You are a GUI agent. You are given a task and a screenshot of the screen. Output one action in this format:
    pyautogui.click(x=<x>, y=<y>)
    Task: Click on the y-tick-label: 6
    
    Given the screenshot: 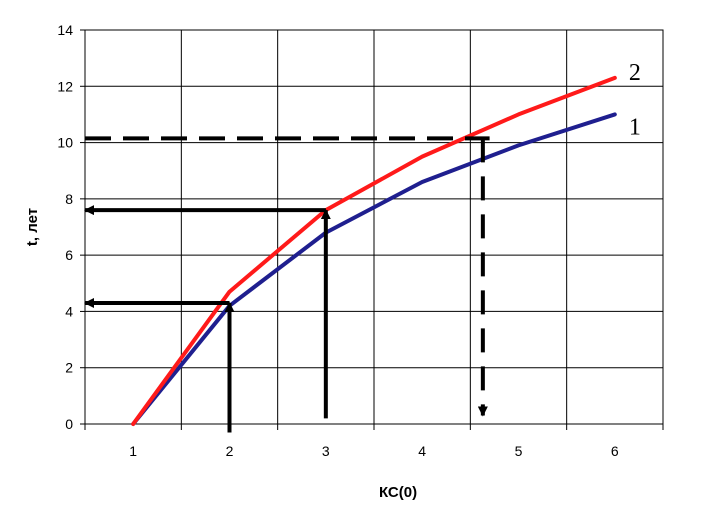 What is the action you would take?
    pyautogui.click(x=69, y=255)
    